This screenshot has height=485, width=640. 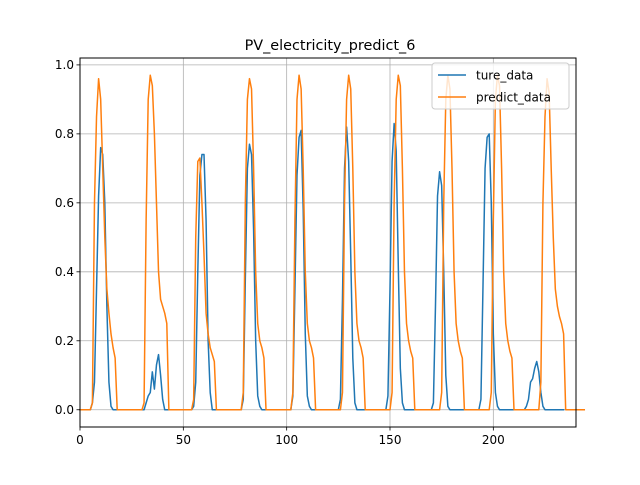 I want to click on chart-title: PV_electricity_predict_6, so click(x=330, y=46).